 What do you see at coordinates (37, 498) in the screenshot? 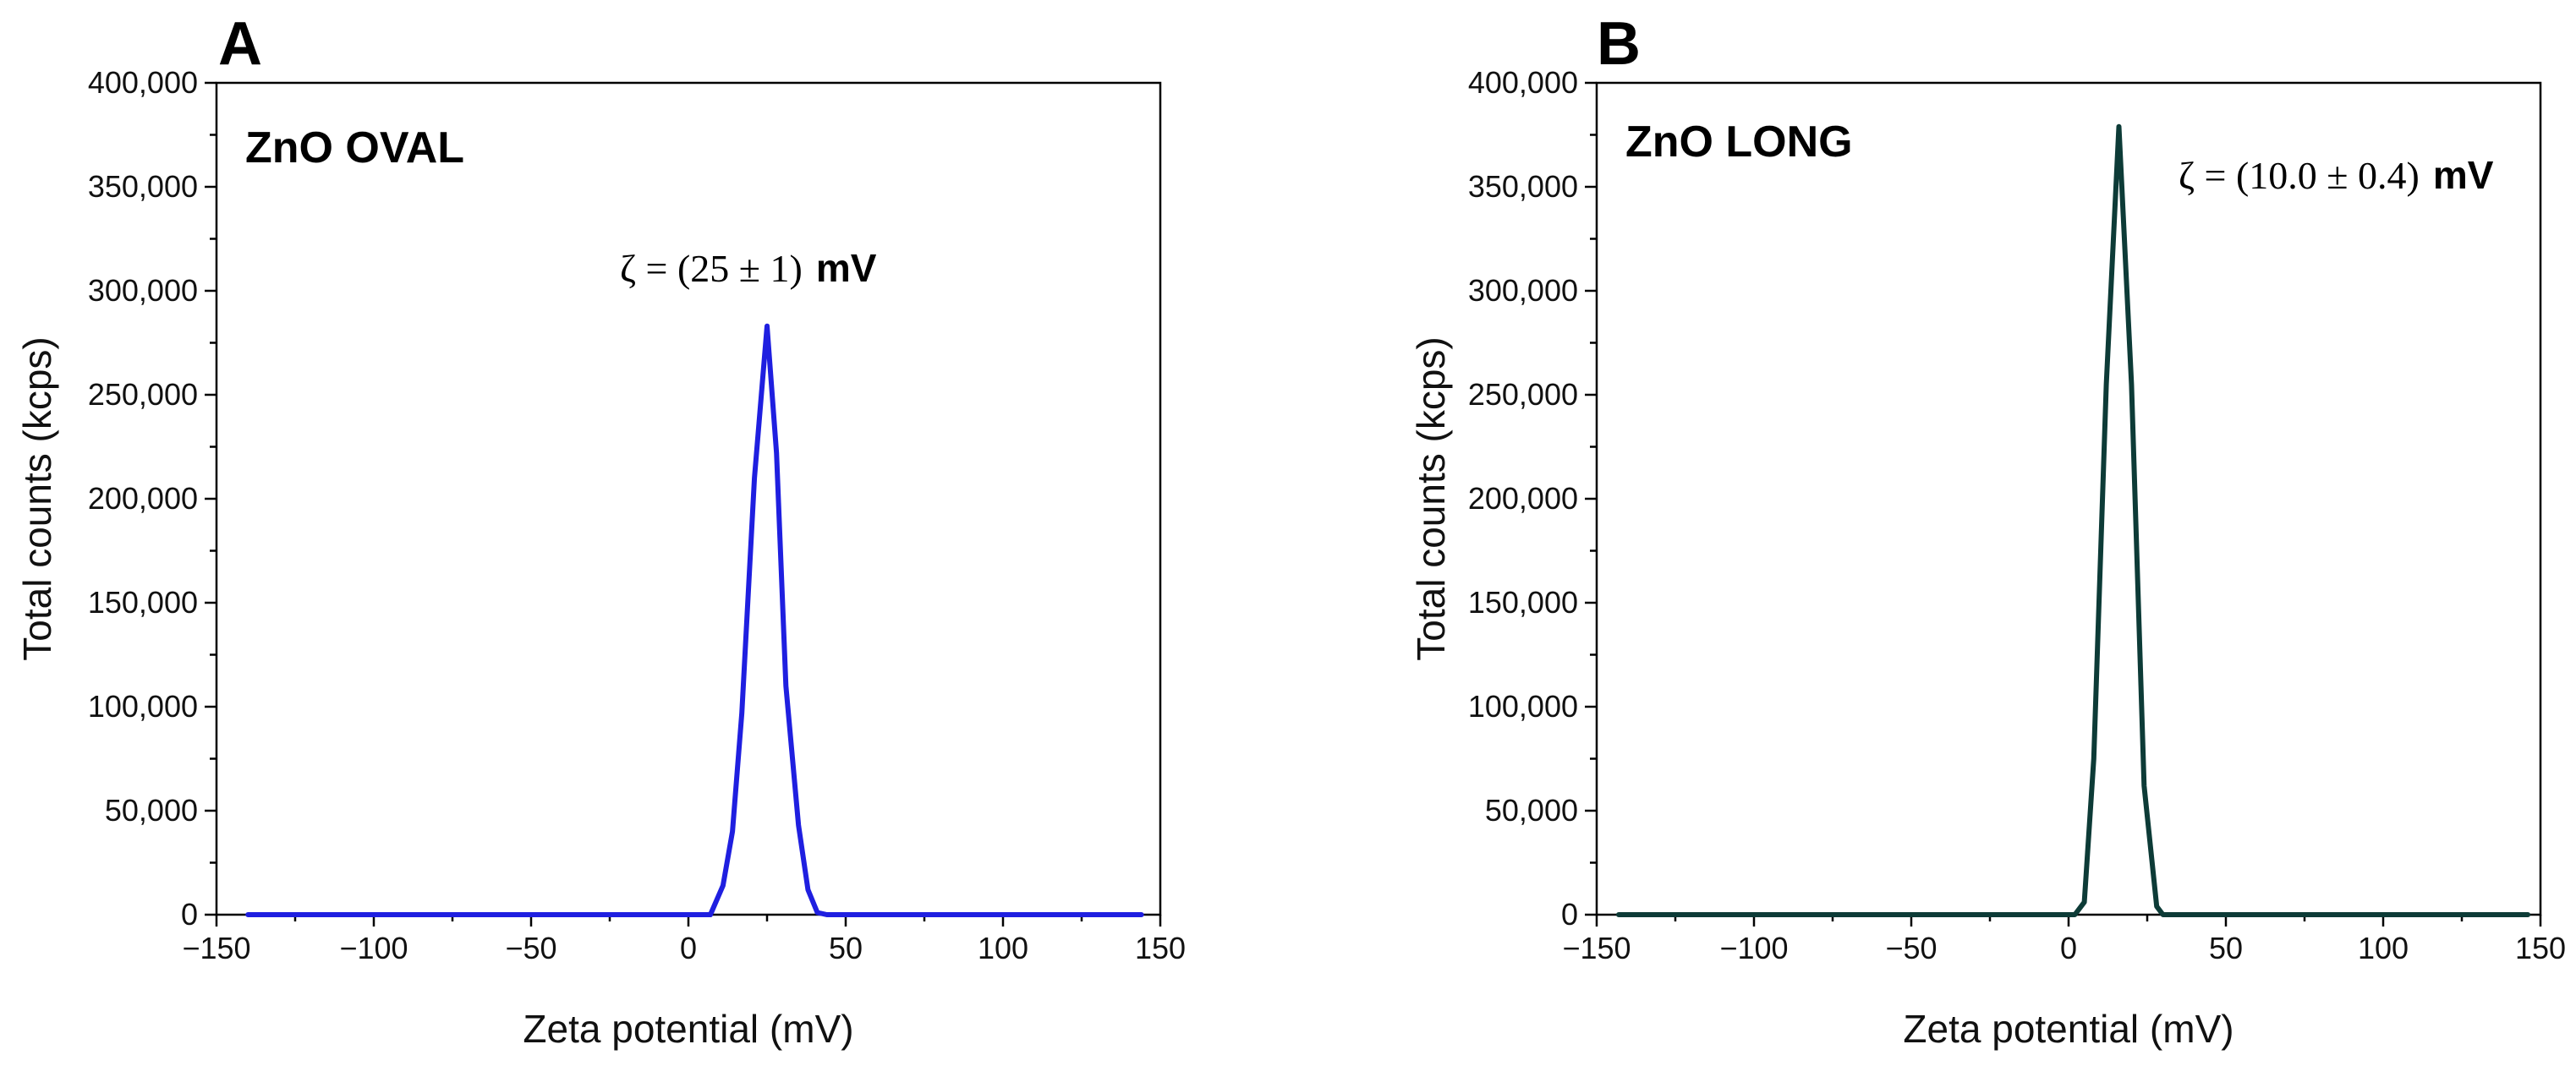
I see `y-axis-title-a: Total counts (kcps)` at bounding box center [37, 498].